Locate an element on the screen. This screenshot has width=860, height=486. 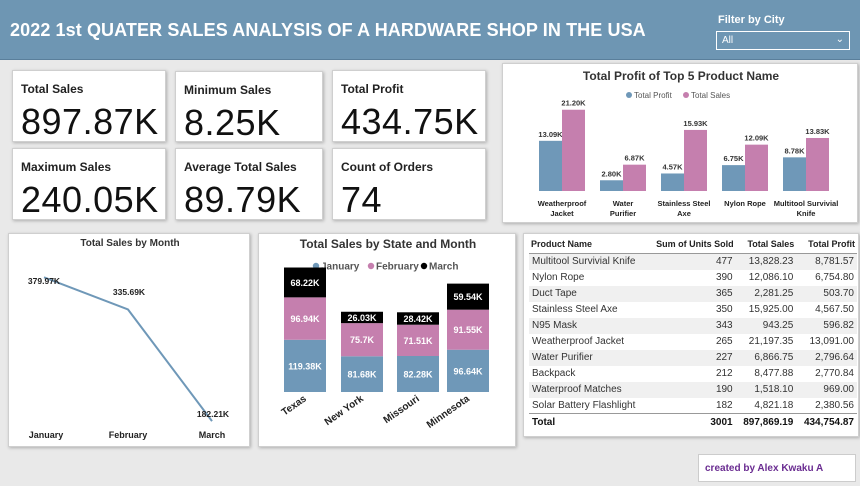
data-label: 75.7K is located at coordinates (362, 340).